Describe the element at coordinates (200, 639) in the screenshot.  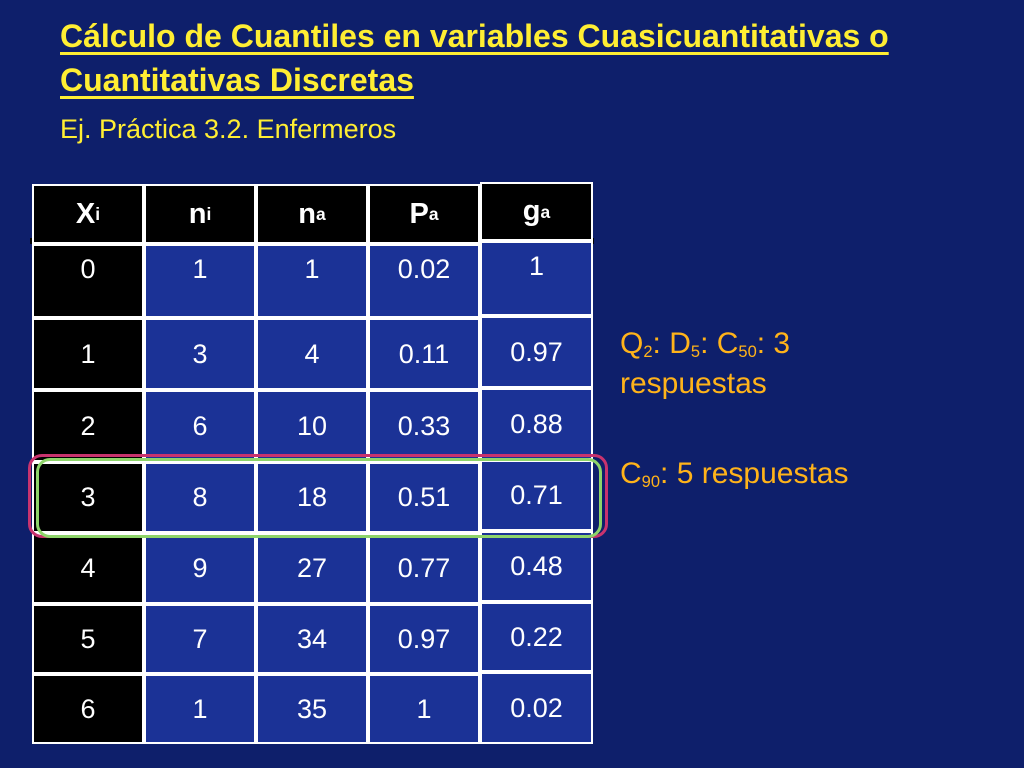
I see `table-cell: 7` at that location.